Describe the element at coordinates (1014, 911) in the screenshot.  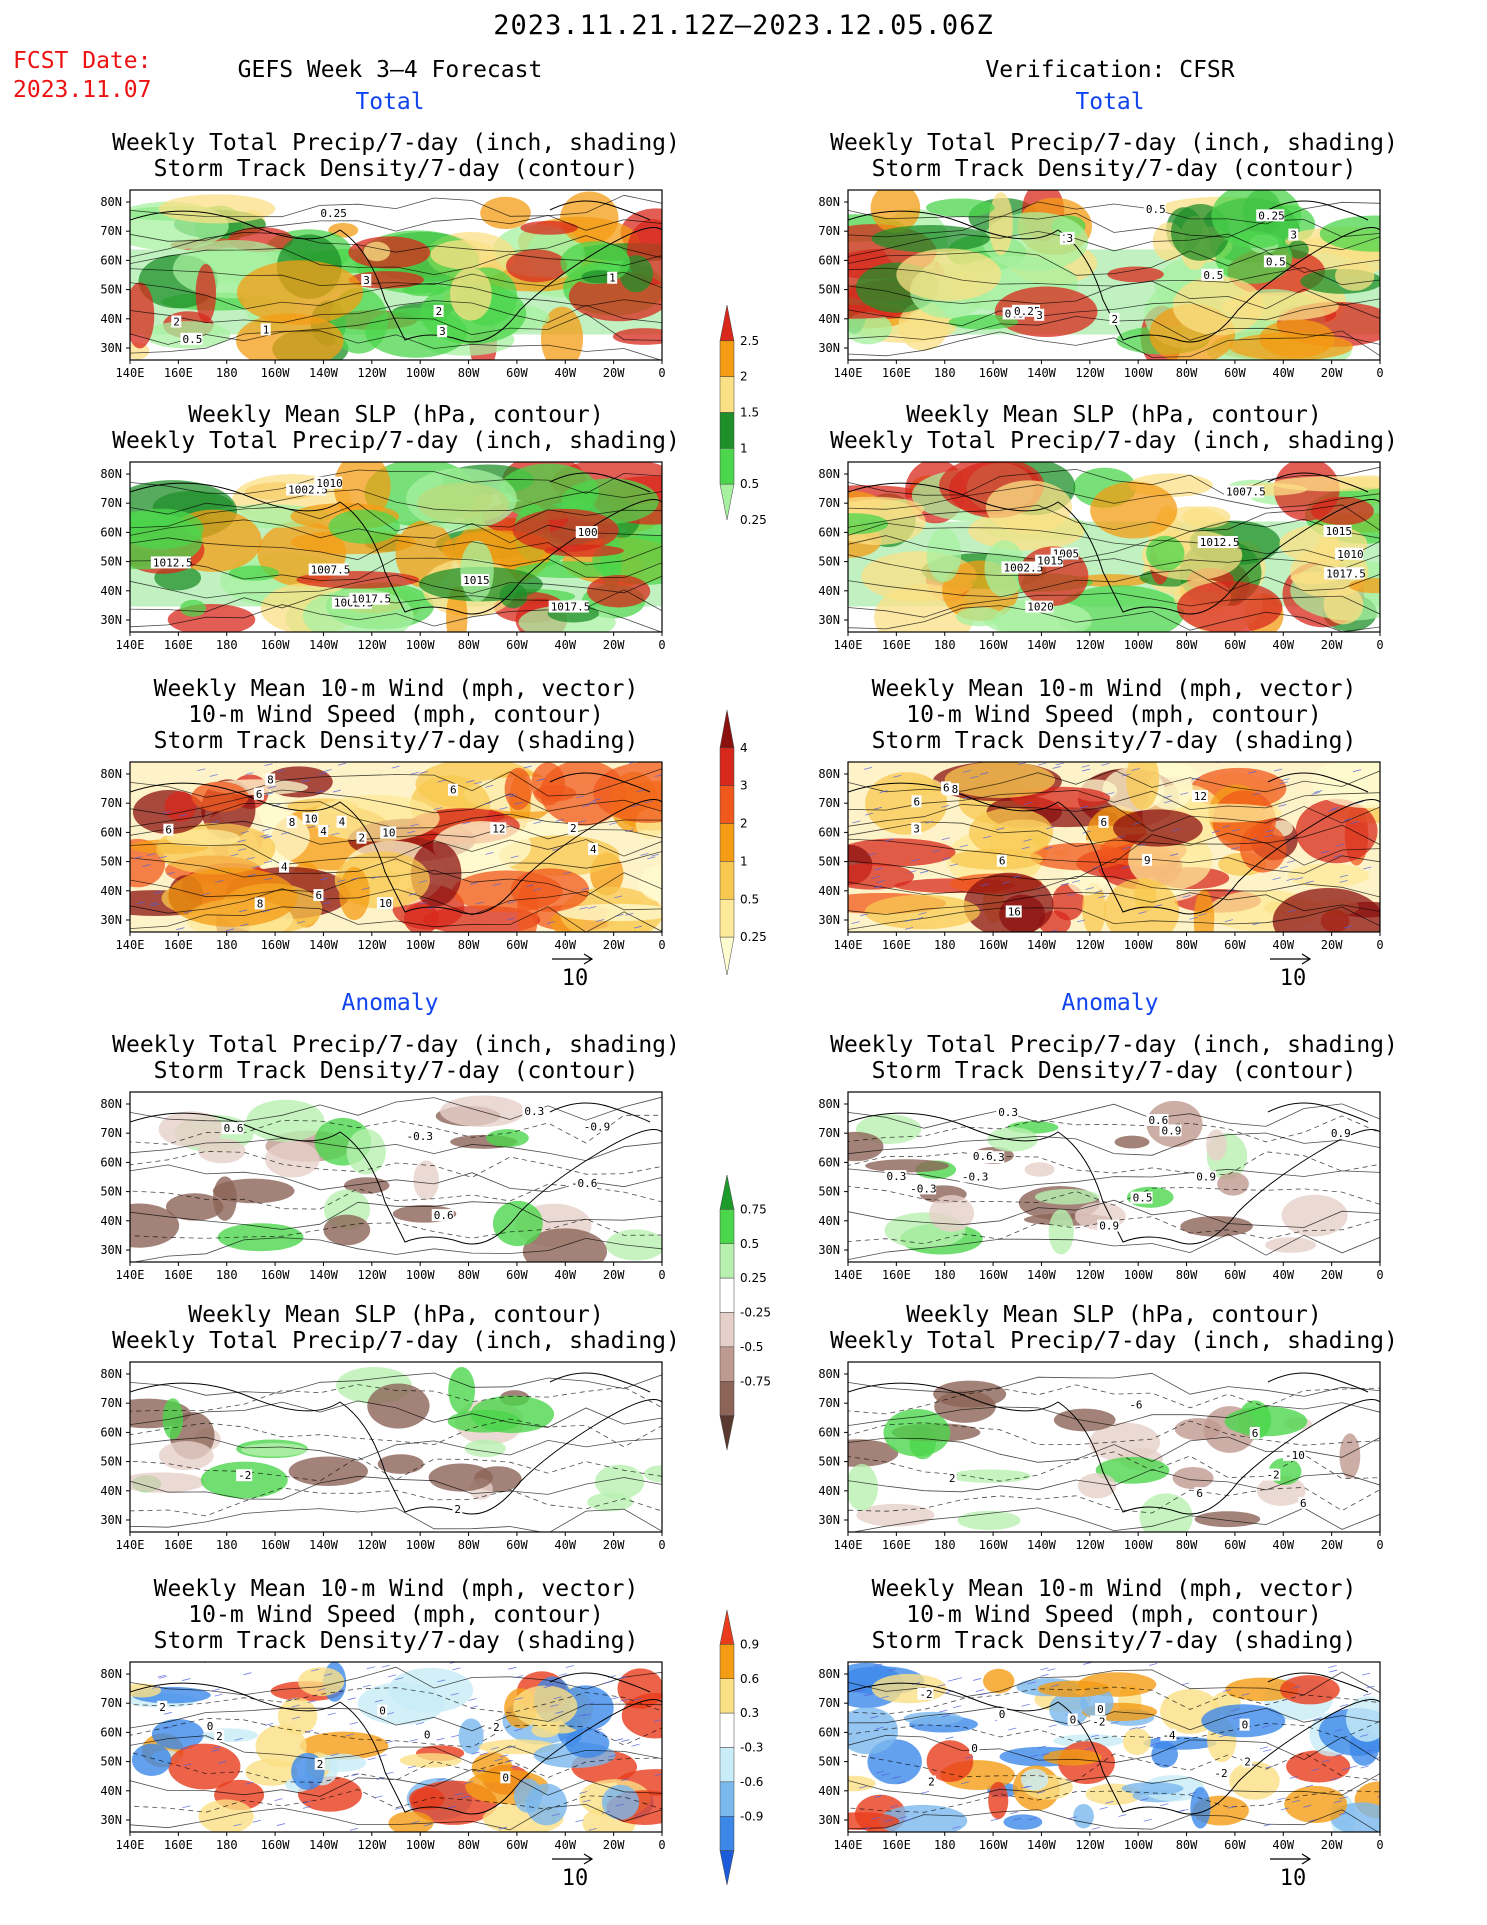
I see `contour-label: 16` at that location.